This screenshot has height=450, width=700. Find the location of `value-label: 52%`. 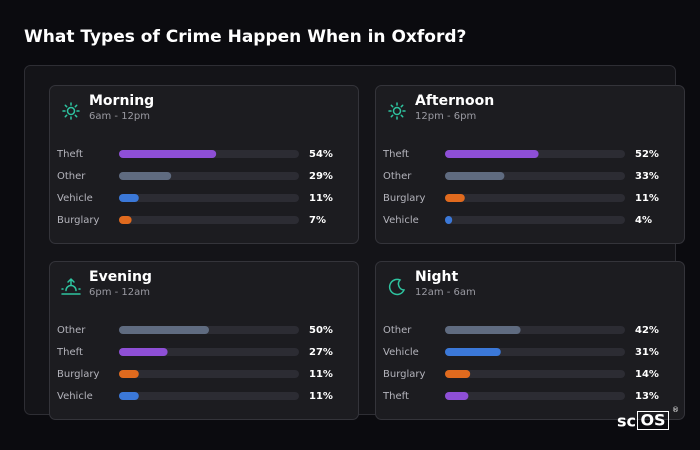

value-label: 52% is located at coordinates (647, 154).